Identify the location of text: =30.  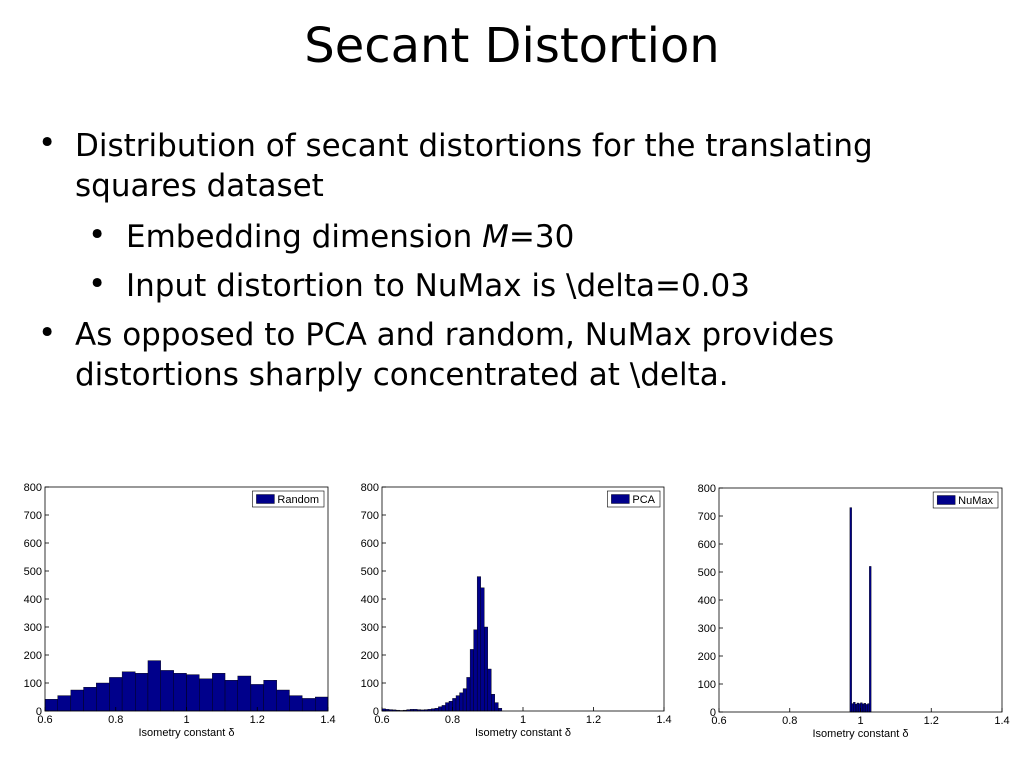
(541, 237).